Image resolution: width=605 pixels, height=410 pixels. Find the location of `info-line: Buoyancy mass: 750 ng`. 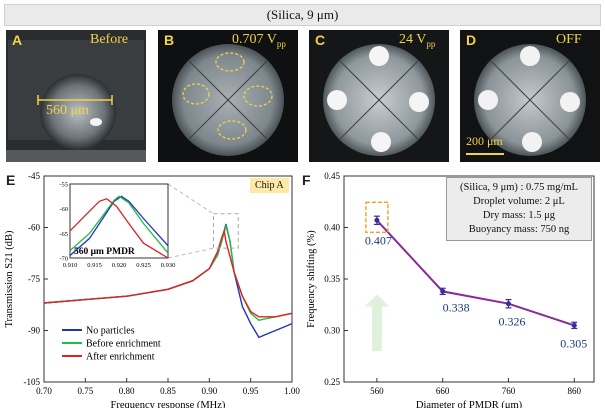

info-line: Buoyancy mass: 750 ng is located at coordinates (519, 229).